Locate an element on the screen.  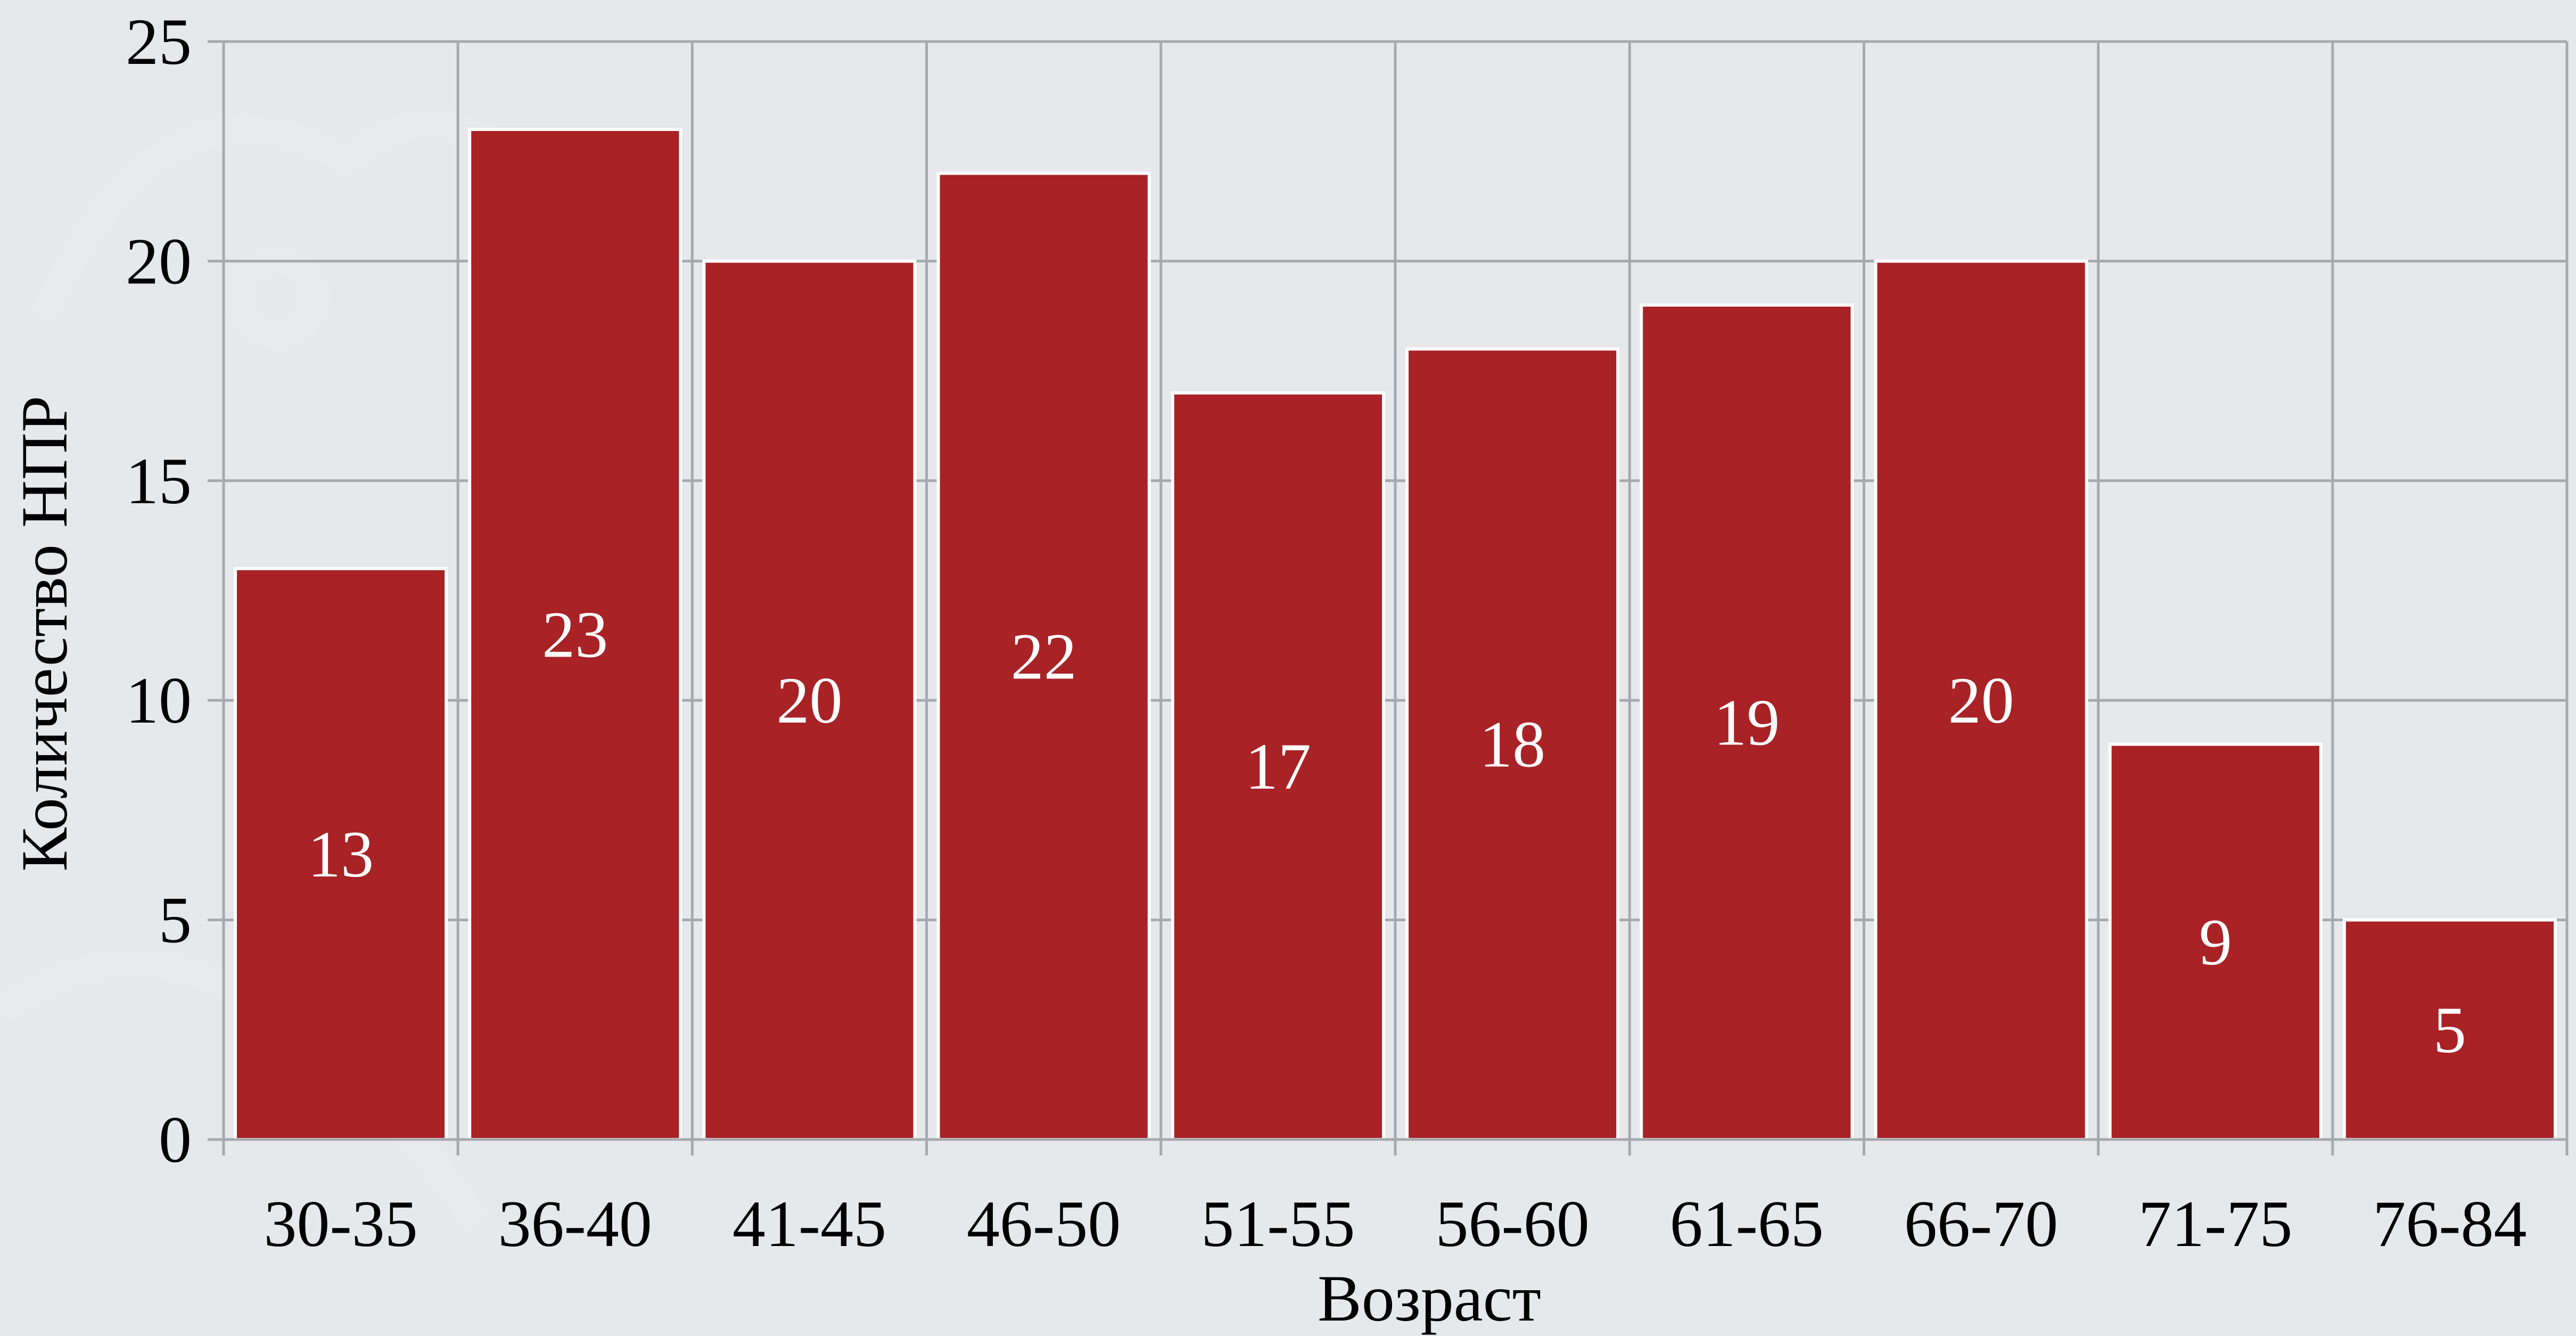
data-label: 13 is located at coordinates (341, 854).